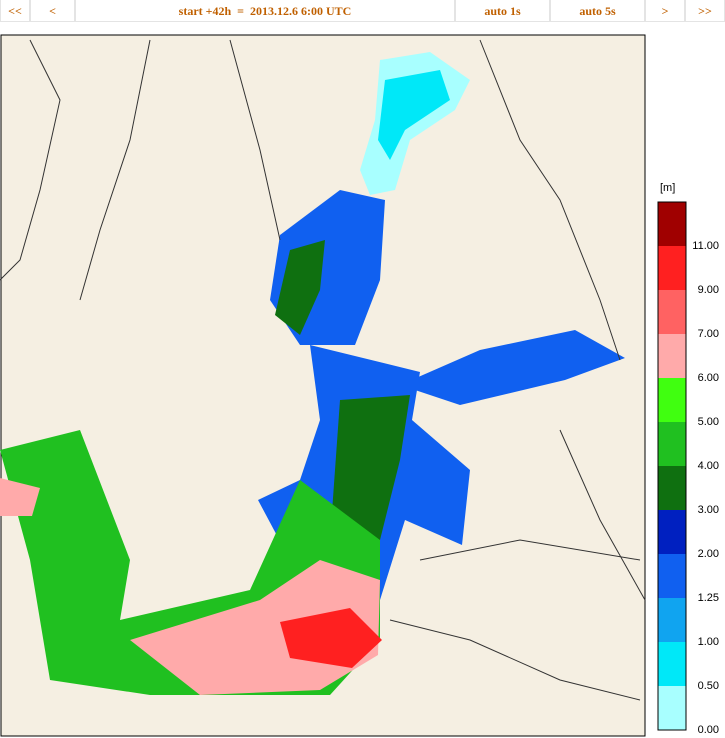 This screenshot has height=738, width=725. Describe the element at coordinates (414, 115) in the screenshot. I see `sea-bothnian-bay-core` at that location.